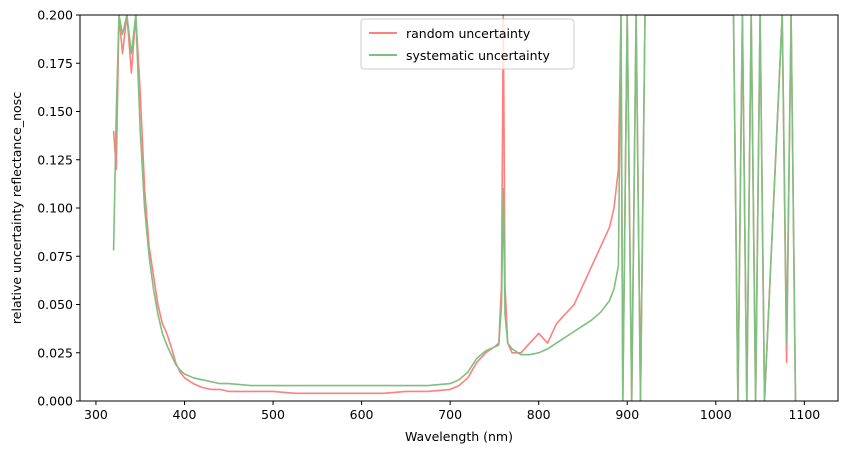  Describe the element at coordinates (273, 414) in the screenshot. I see `x-tick-label: 500` at that location.